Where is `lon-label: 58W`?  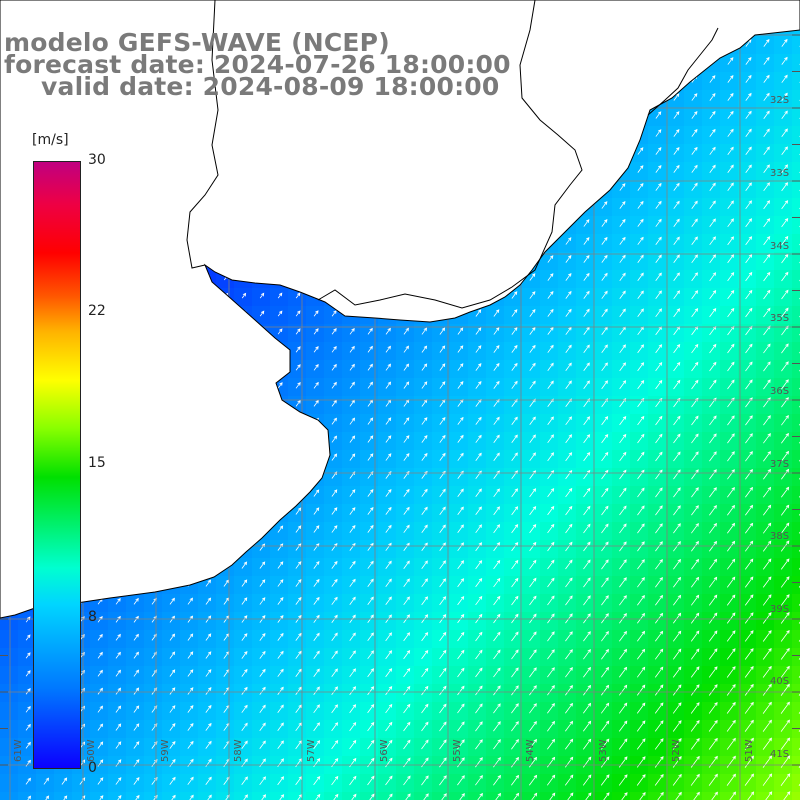
lon-label: 58W is located at coordinates (238, 750).